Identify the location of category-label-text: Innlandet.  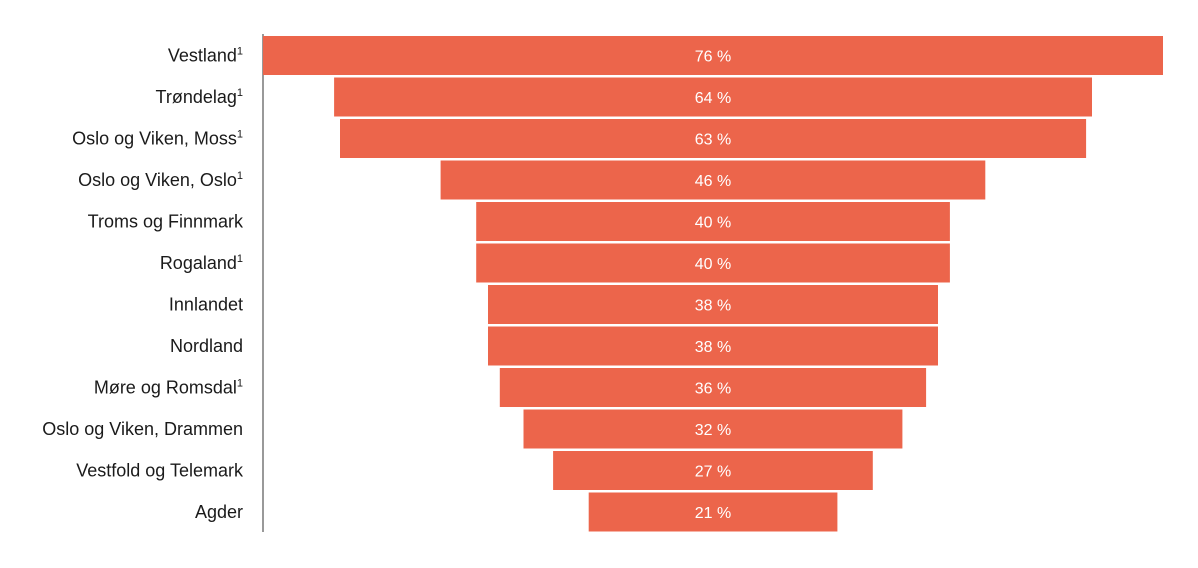
(206, 305).